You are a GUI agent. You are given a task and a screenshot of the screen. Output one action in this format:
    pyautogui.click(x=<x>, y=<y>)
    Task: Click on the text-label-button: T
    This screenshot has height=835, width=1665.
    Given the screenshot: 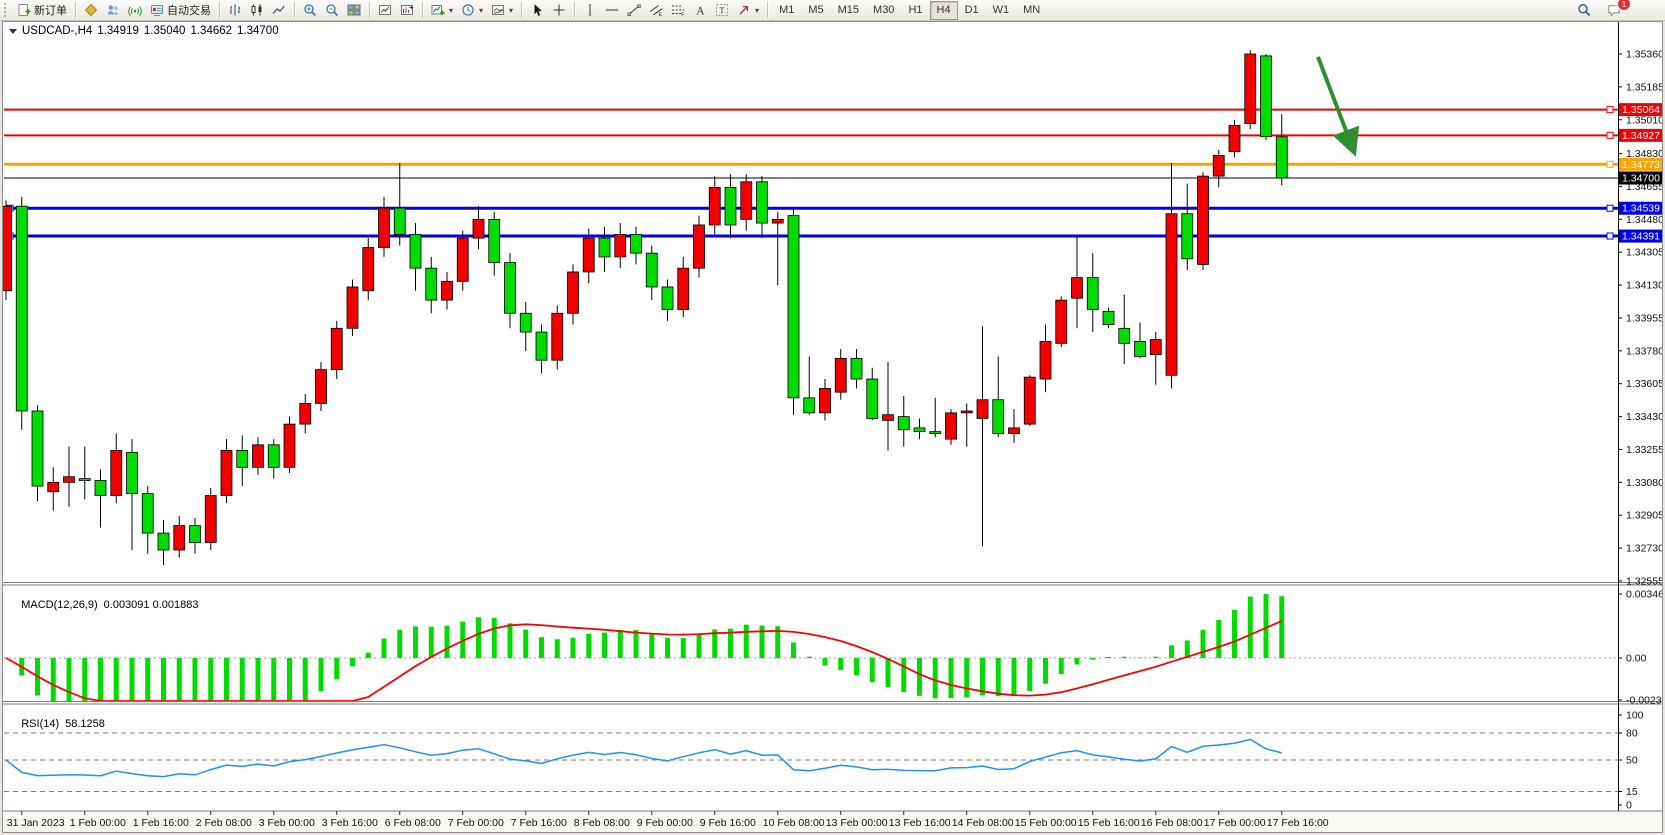 What is the action you would take?
    pyautogui.click(x=722, y=10)
    